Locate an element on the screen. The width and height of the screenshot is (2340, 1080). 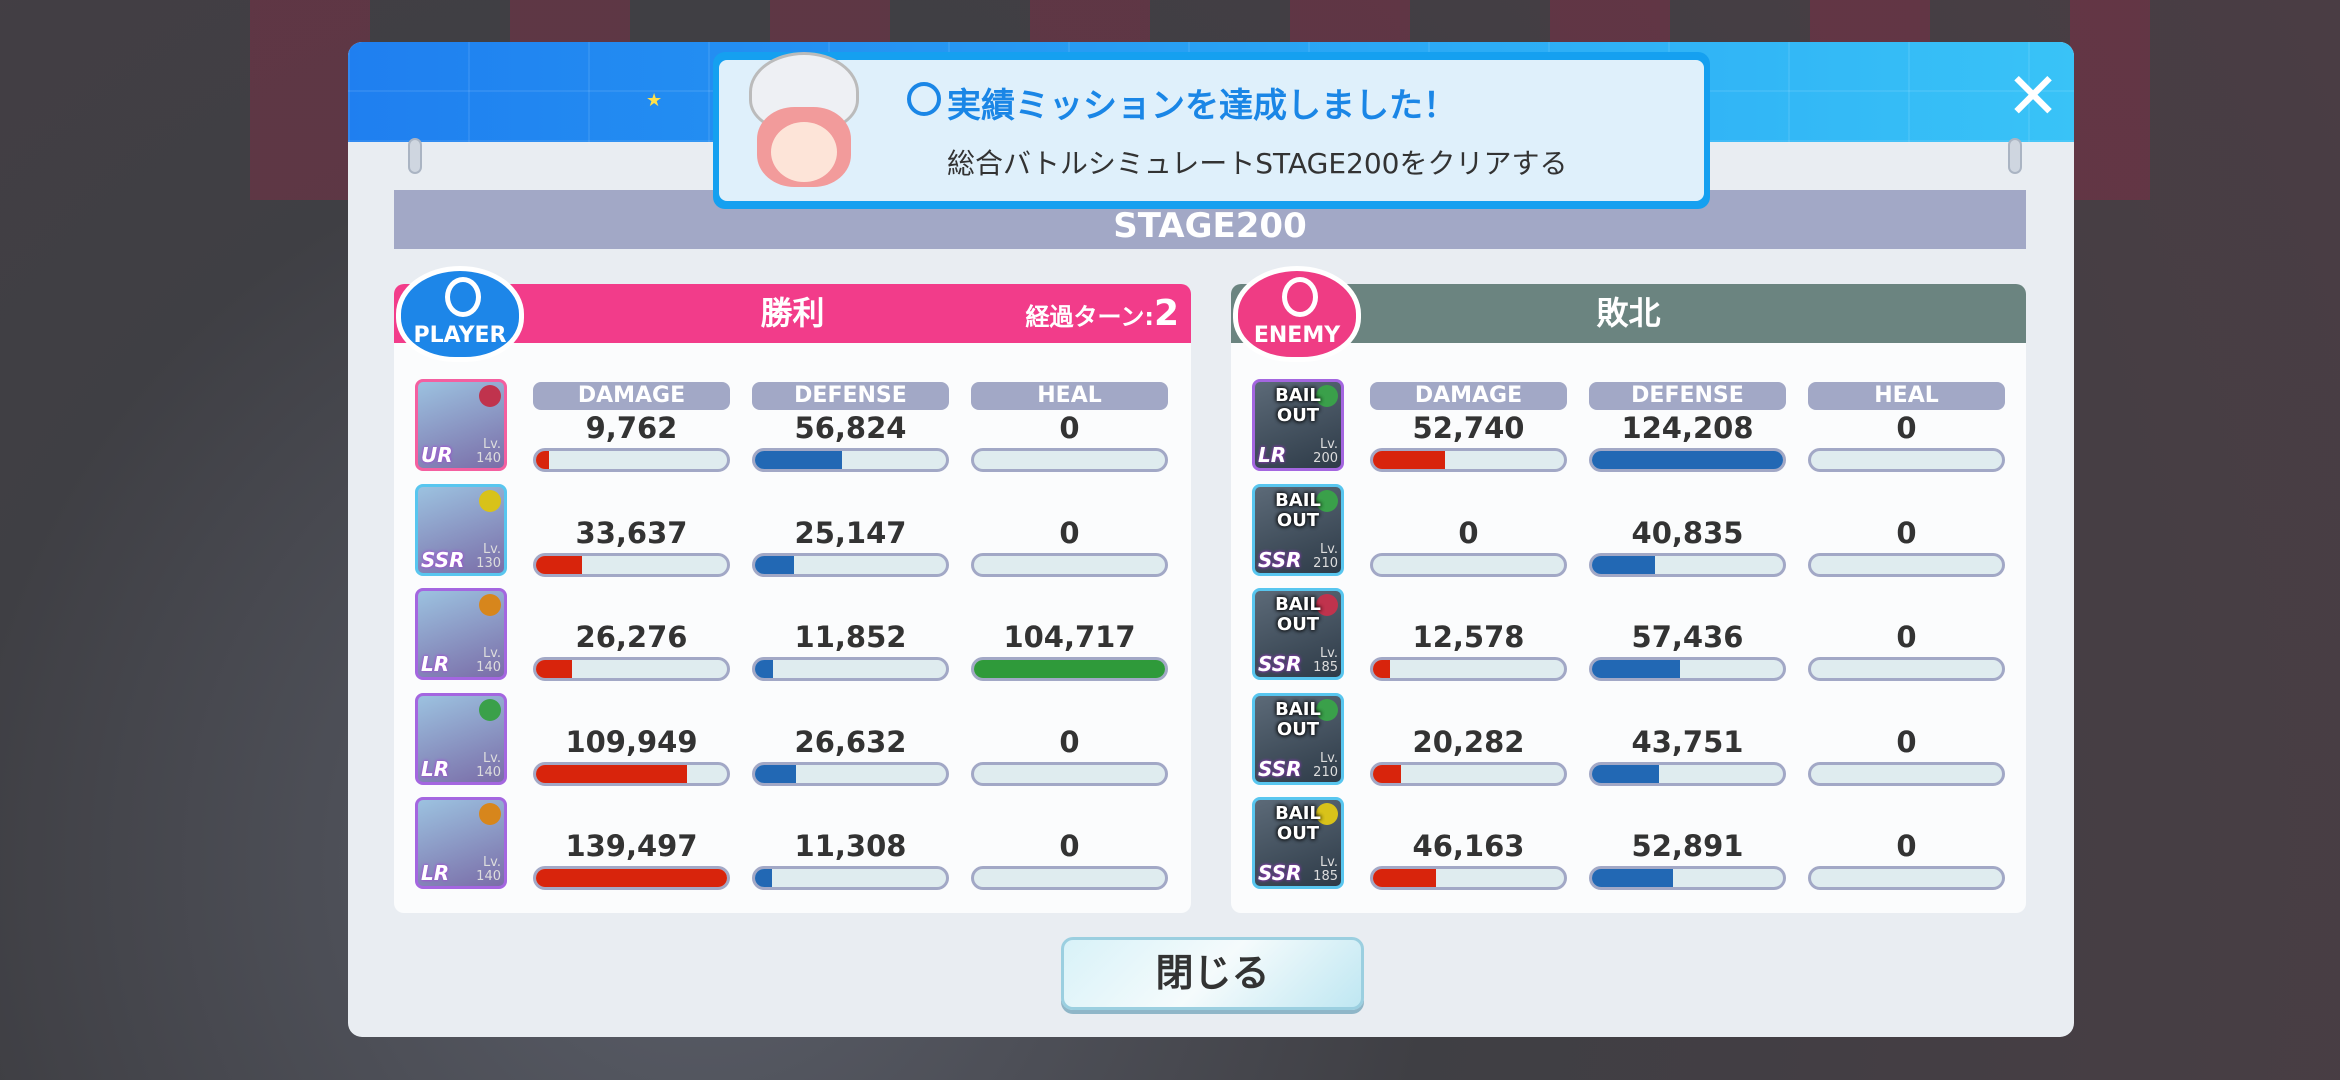
level-label: Lv. 185 is located at coordinates (1325, 661).